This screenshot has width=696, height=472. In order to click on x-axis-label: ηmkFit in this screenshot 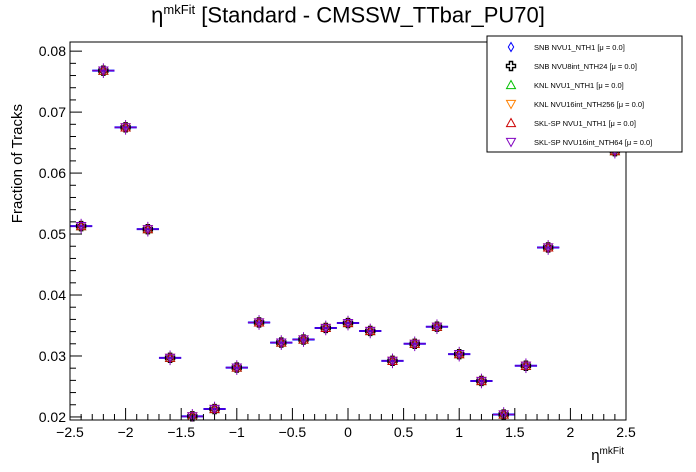, I will do `click(607, 455)`.